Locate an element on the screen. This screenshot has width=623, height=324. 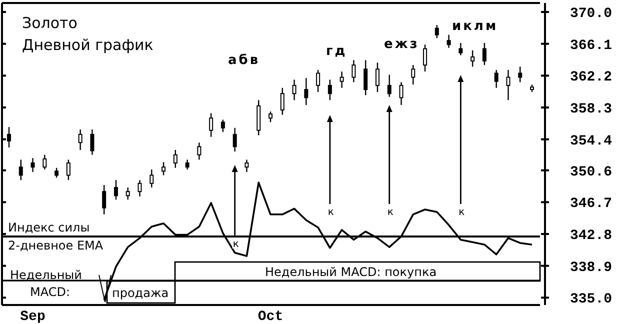
annotation: гд is located at coordinates (337, 51).